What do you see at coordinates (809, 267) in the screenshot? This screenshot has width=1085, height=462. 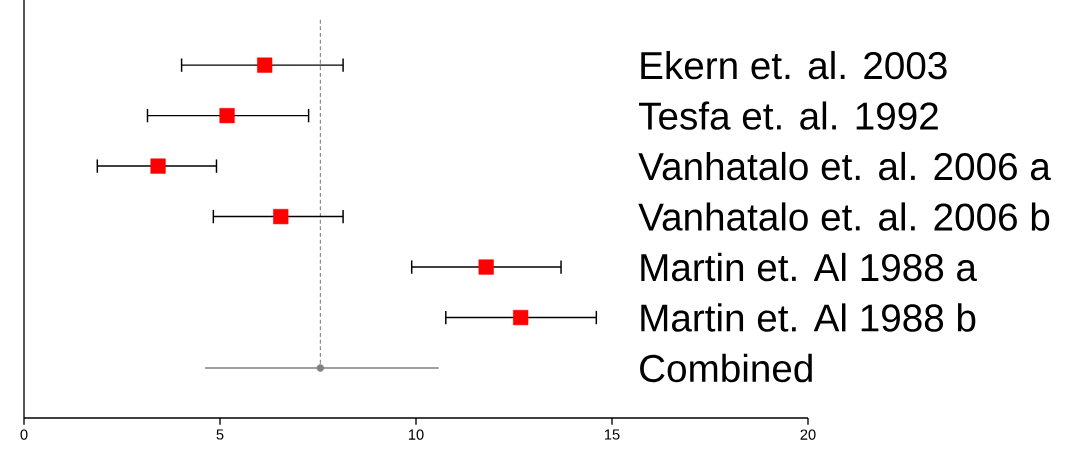 I see `y-tick-label: Martin et. Al 1988 a` at bounding box center [809, 267].